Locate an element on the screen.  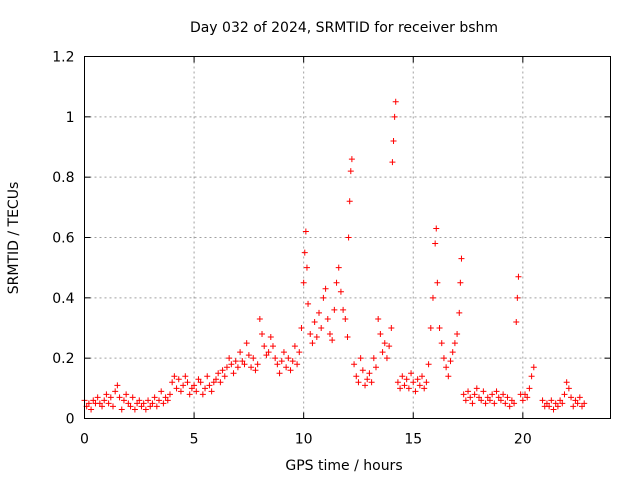
x-tick-label: 15 is located at coordinates (413, 440).